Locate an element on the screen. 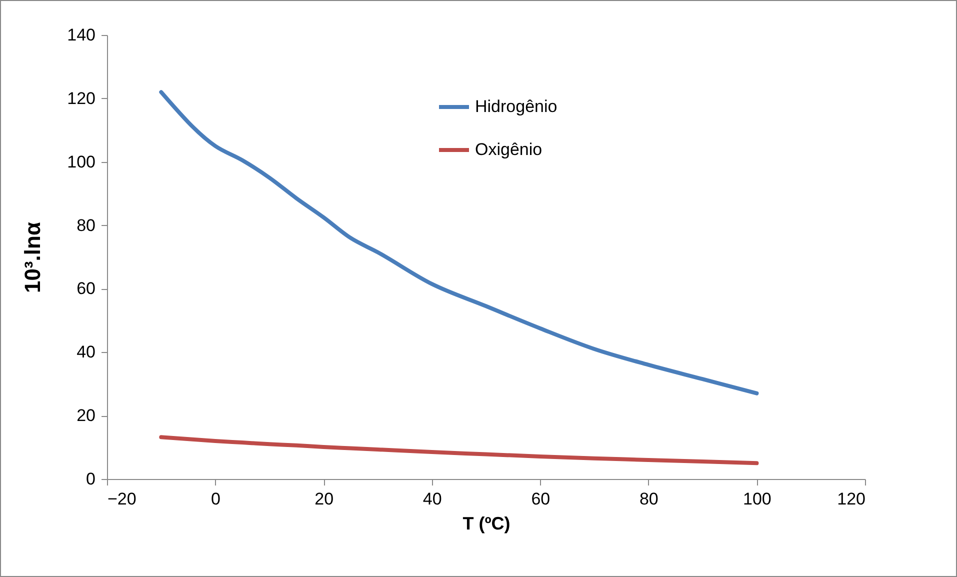 Image resolution: width=957 pixels, height=577 pixels. x-tick-label: 120 is located at coordinates (851, 499).